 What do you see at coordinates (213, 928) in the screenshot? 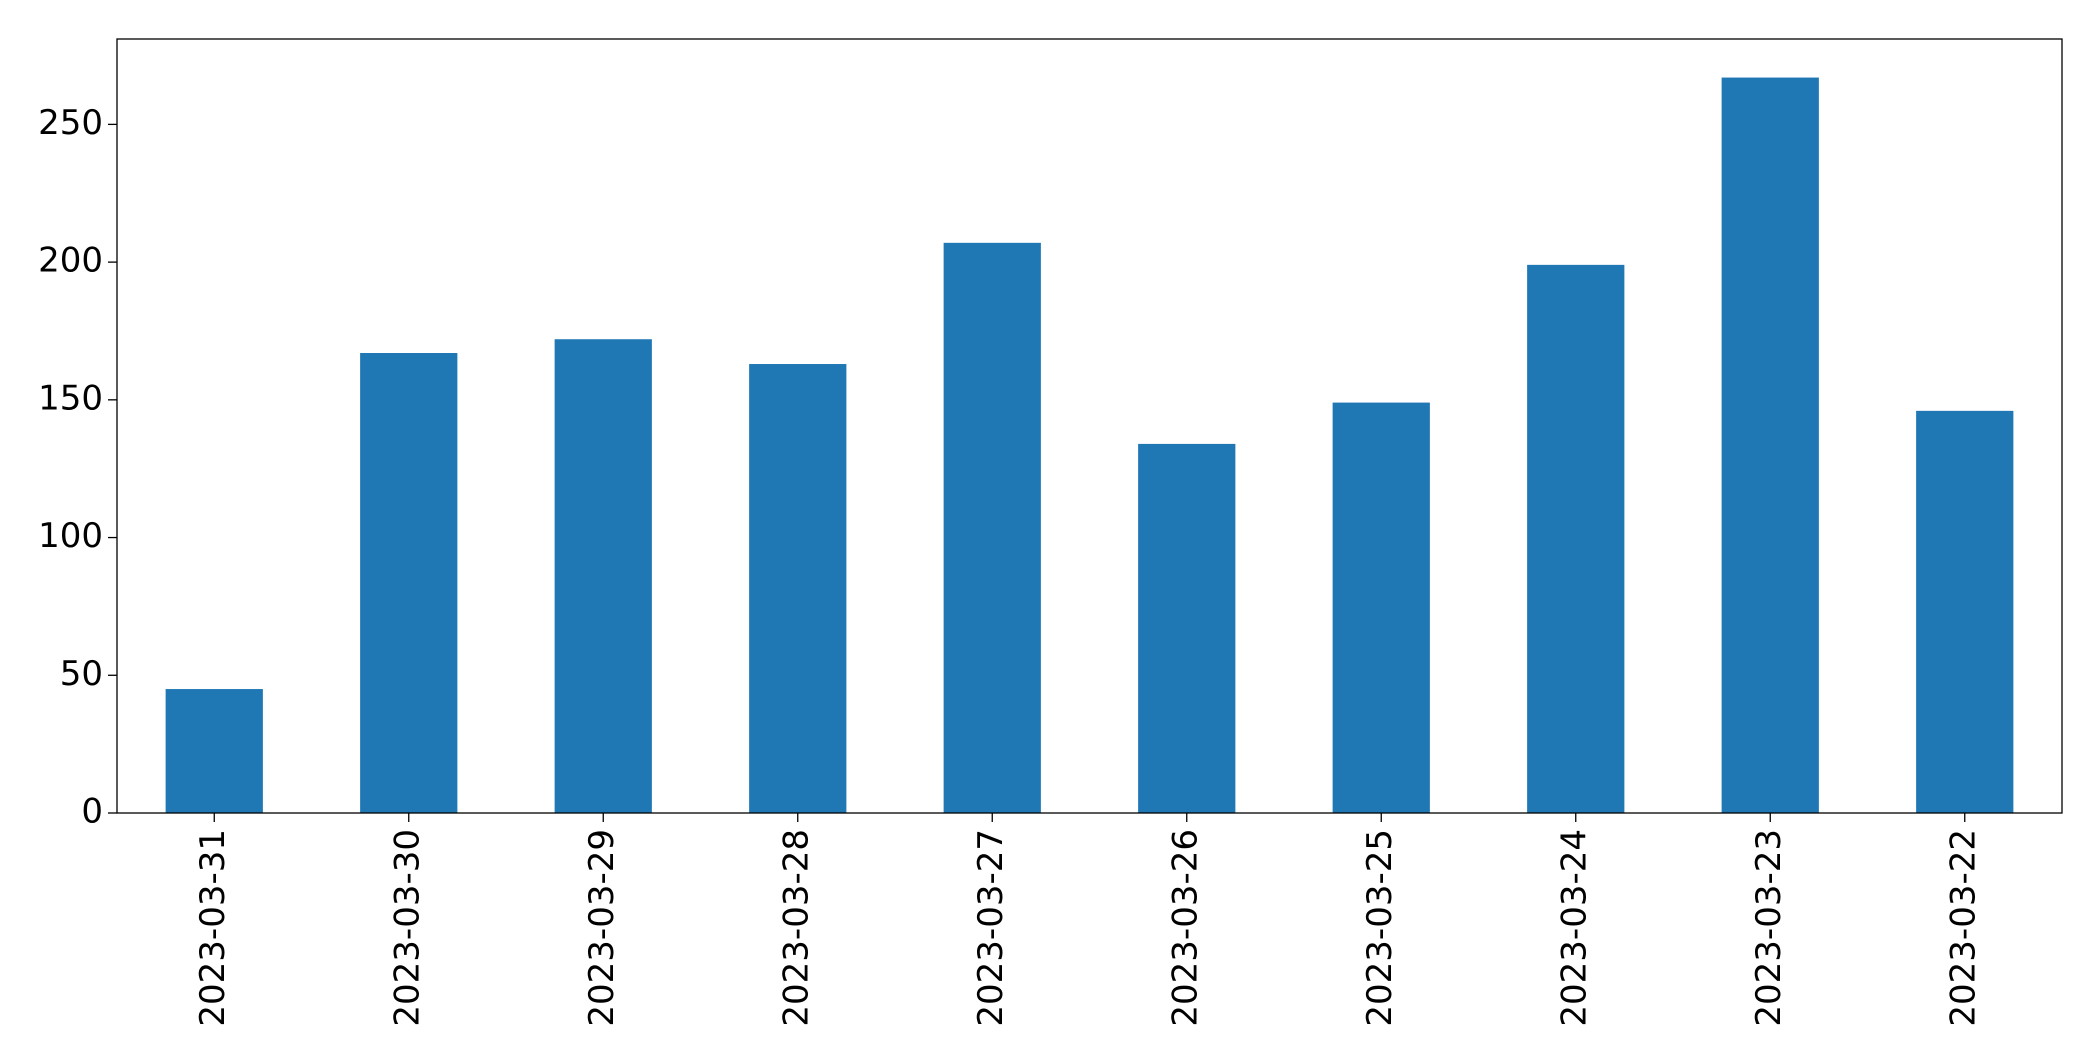
I see `x-tick-label: 2023-03-31` at bounding box center [213, 928].